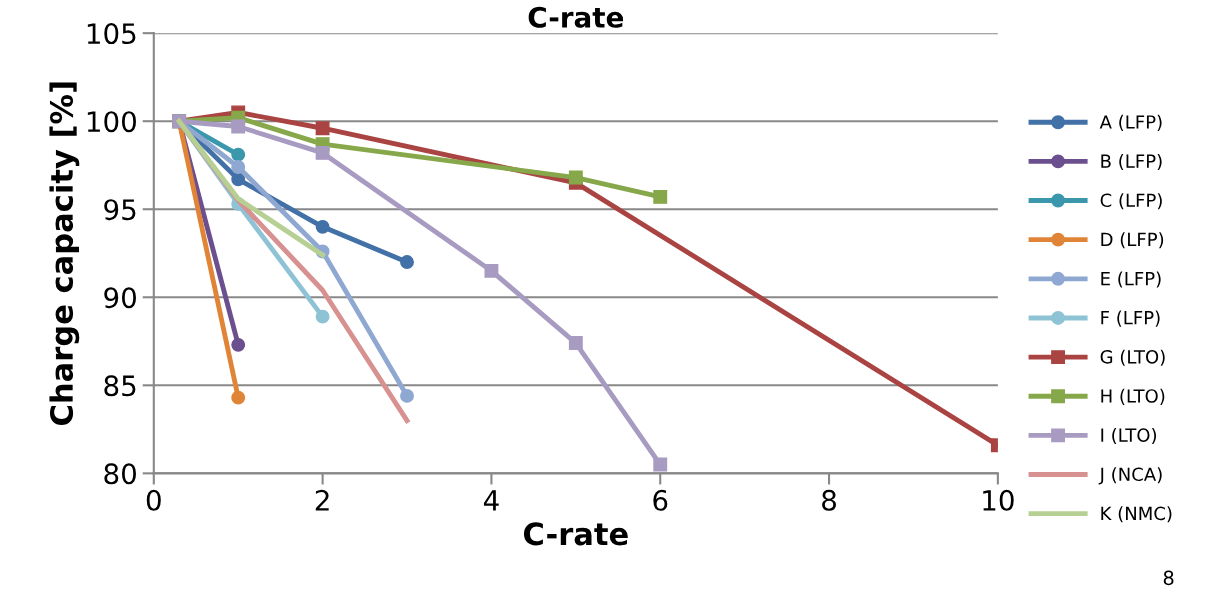  Describe the element at coordinates (1133, 396) in the screenshot. I see `legend-label: H (LTO)` at that location.